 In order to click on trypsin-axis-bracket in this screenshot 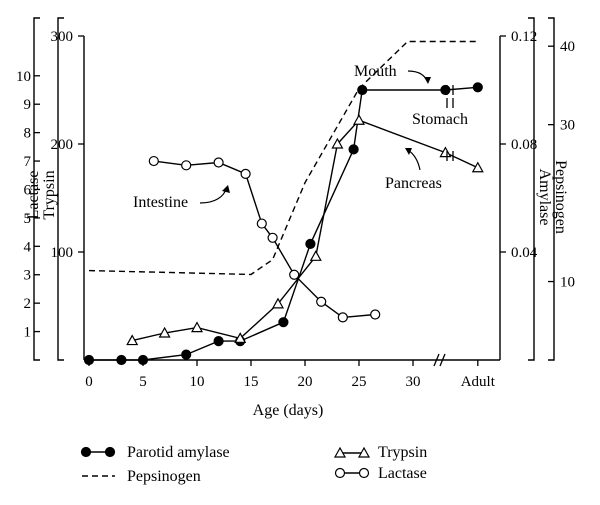, I will do `click(60, 189)`.